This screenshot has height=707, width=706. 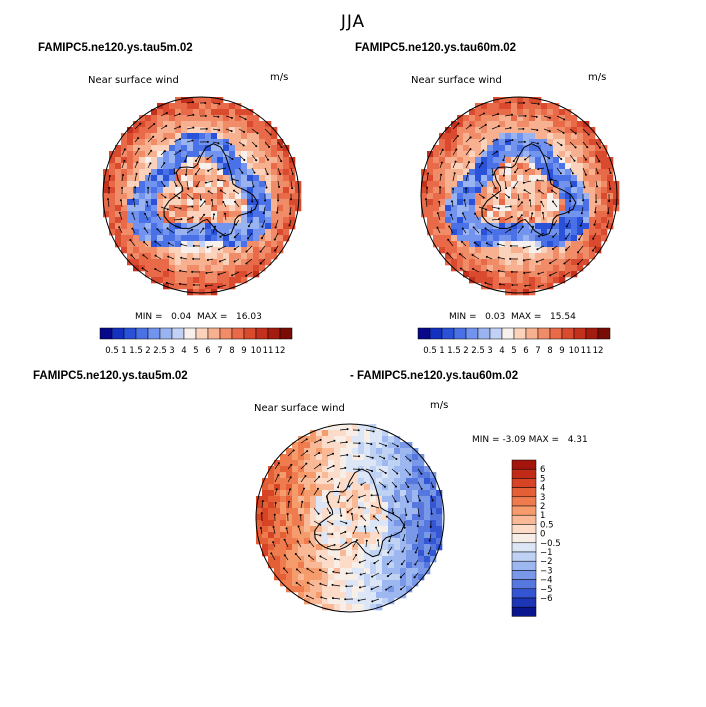 What do you see at coordinates (529, 190) in the screenshot?
I see `panel2-coastline` at bounding box center [529, 190].